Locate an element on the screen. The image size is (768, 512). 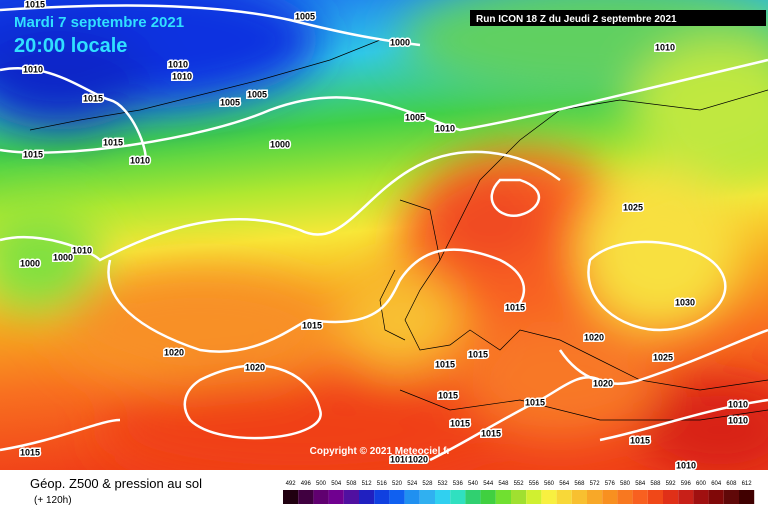
scale-label: 508 is located at coordinates (351, 484).